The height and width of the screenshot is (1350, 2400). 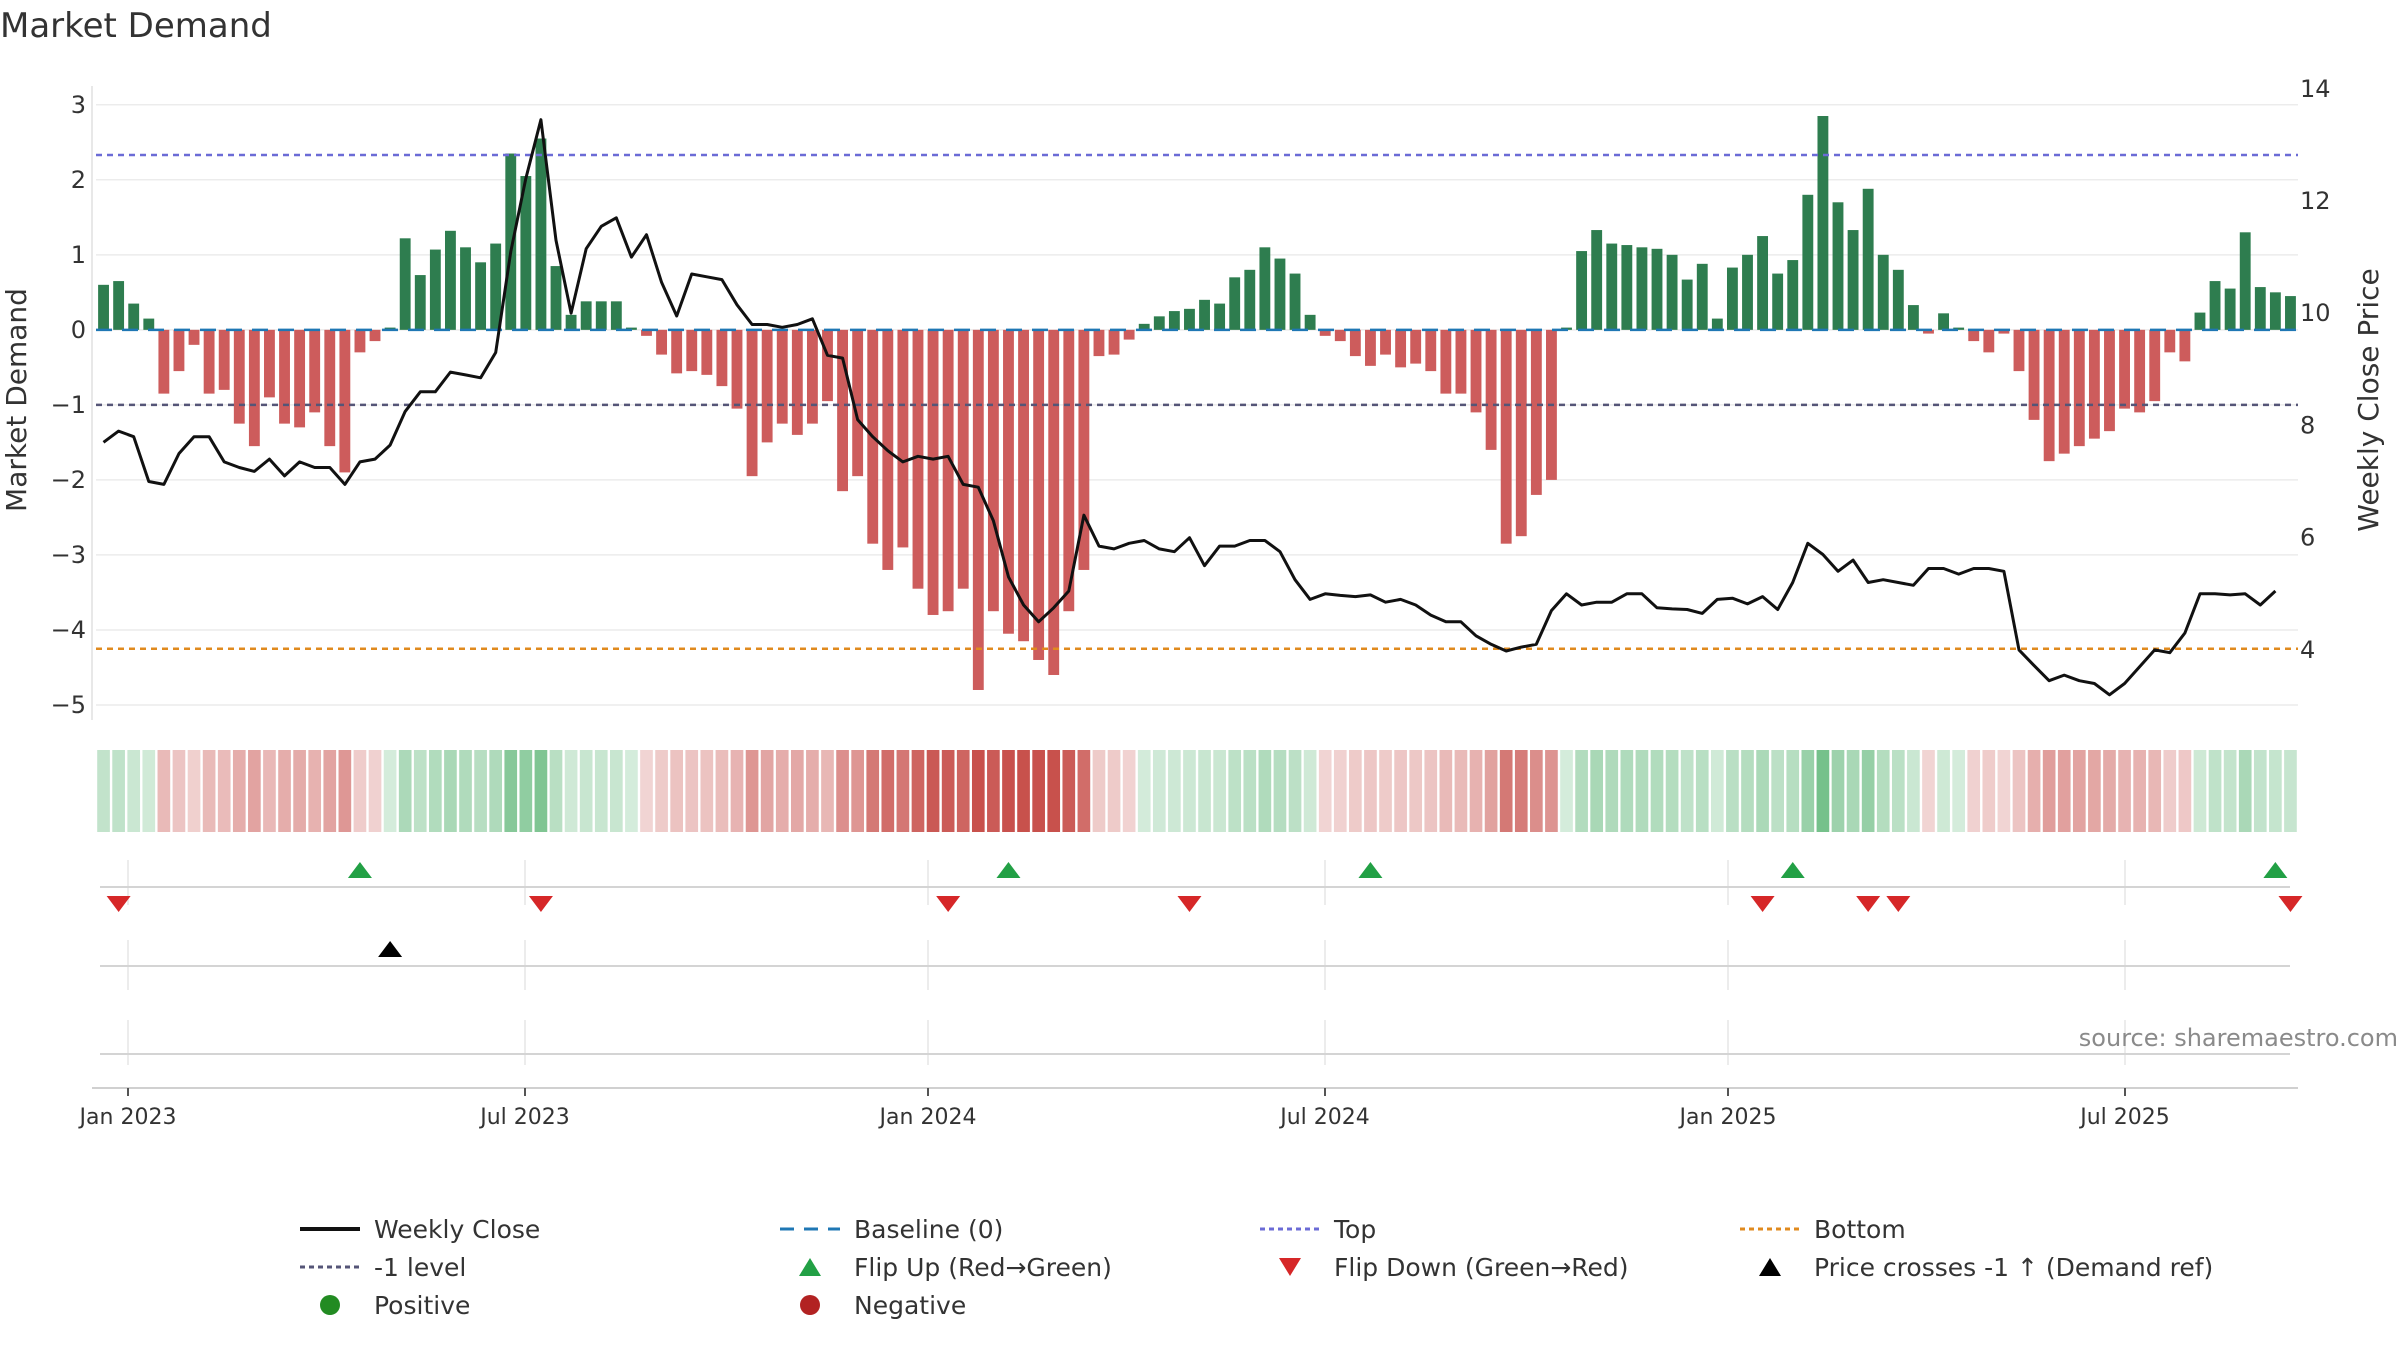 I want to click on legend-row: Positive Negative, so click(x=1275, y=1305).